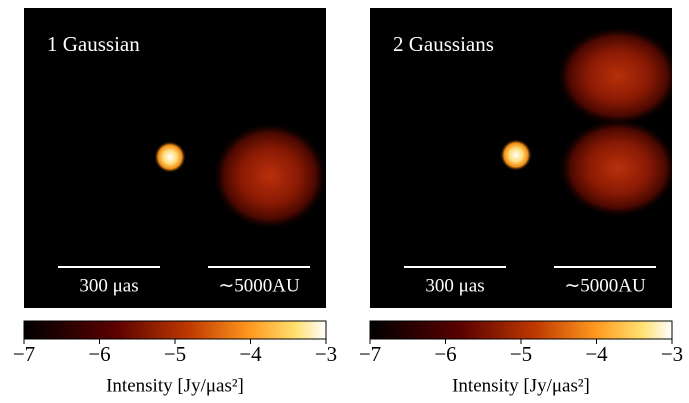 Image resolution: width=689 pixels, height=403 pixels. Describe the element at coordinates (443, 44) in the screenshot. I see `panel-annotation: 2 Gaussians` at that location.